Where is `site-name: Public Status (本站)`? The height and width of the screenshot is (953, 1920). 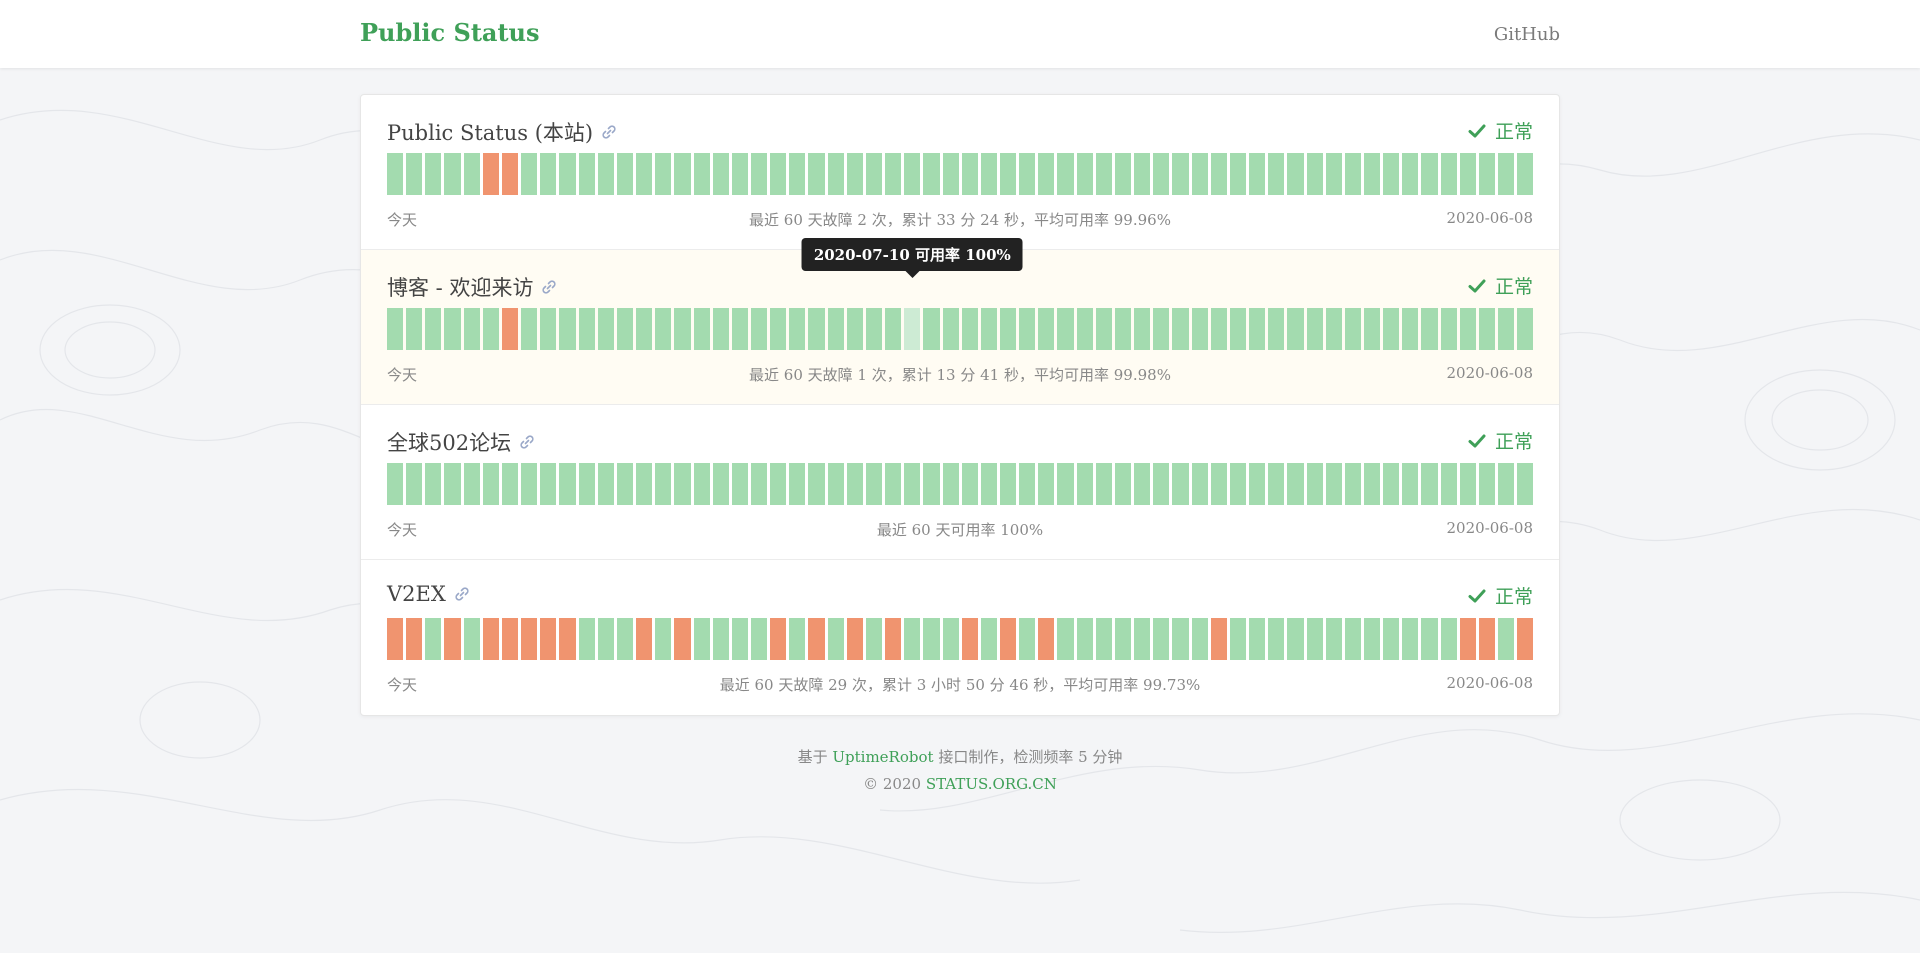
site-name: Public Status (本站) is located at coordinates (502, 132).